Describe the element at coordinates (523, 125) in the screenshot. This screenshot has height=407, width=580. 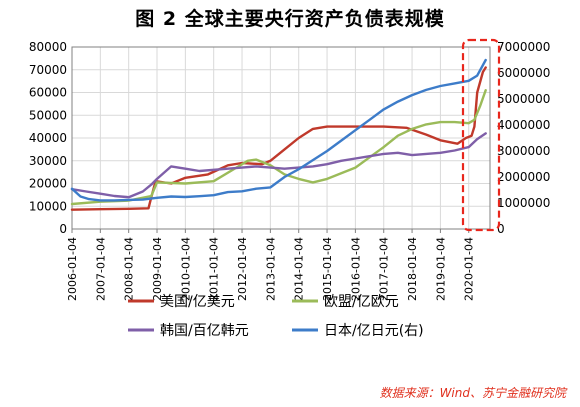
I see `y-right-tick-label: 4000000` at that location.